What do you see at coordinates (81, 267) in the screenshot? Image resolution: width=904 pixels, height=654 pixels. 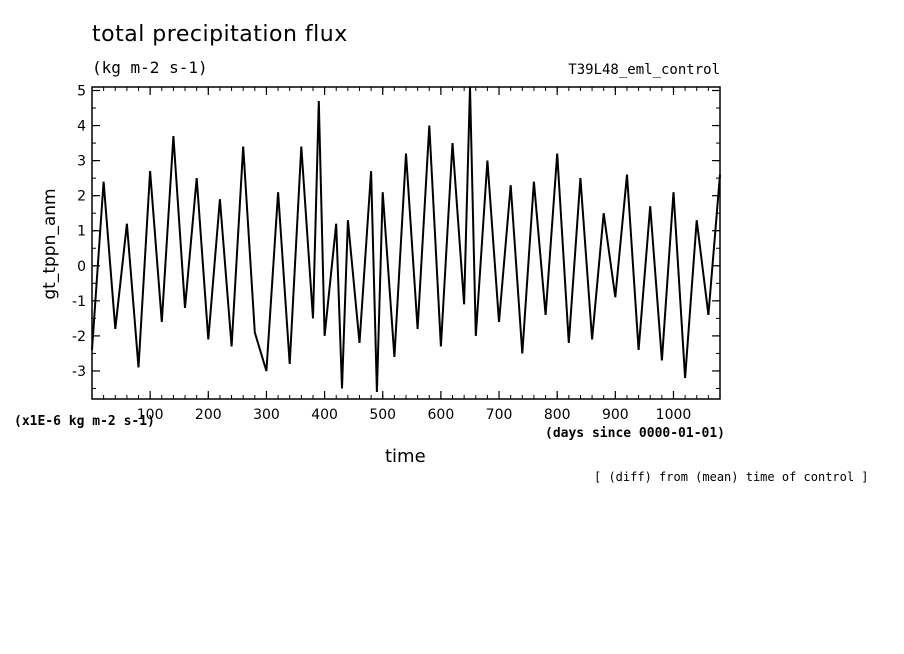 I see `y-tick-label: 0` at bounding box center [81, 267].